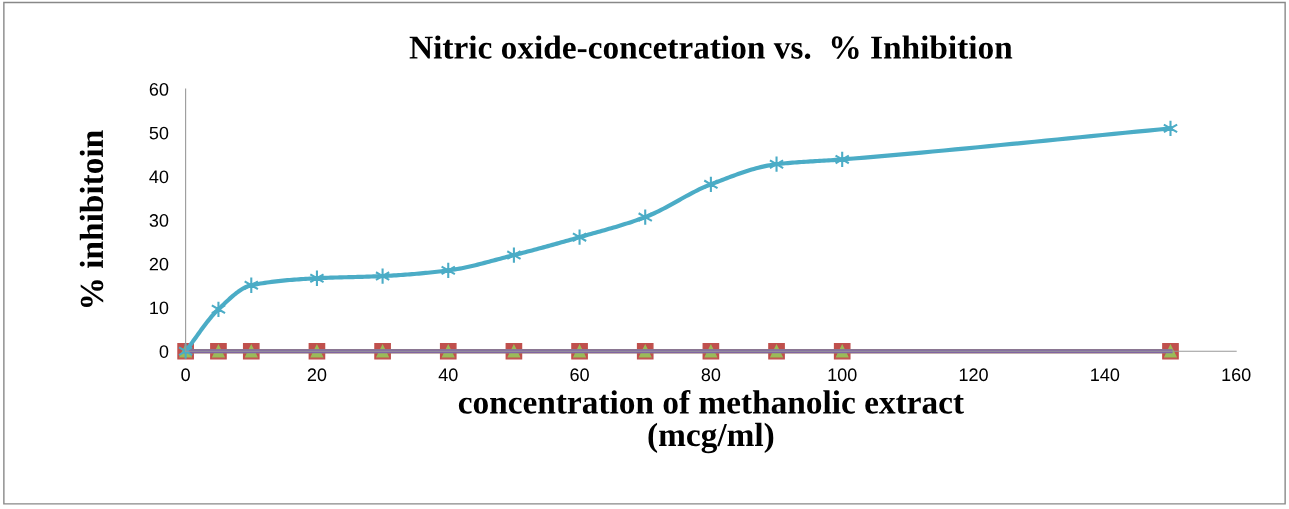 The width and height of the screenshot is (1289, 509). What do you see at coordinates (91, 219) in the screenshot?
I see `y-axis-title: % inhibitoin` at bounding box center [91, 219].